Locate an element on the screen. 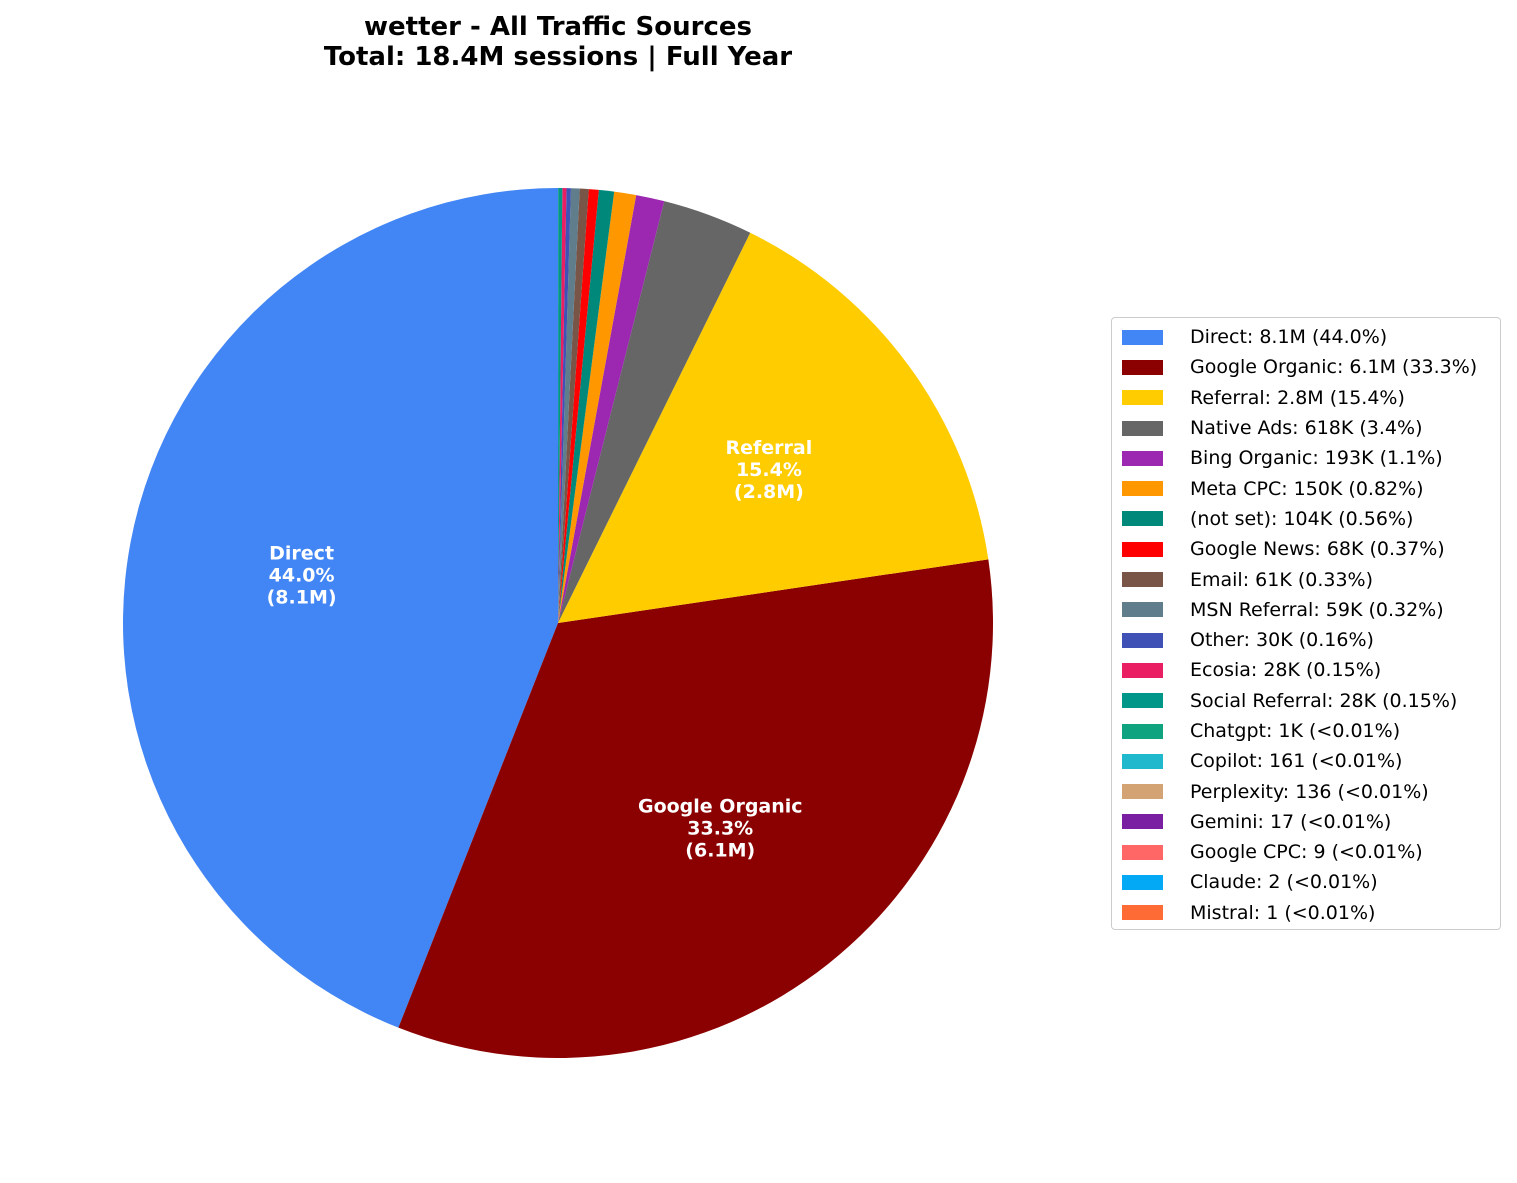 The width and height of the screenshot is (1517, 1183). legend-item: Perplexity: 136 (<0.01%) is located at coordinates (1306, 791).